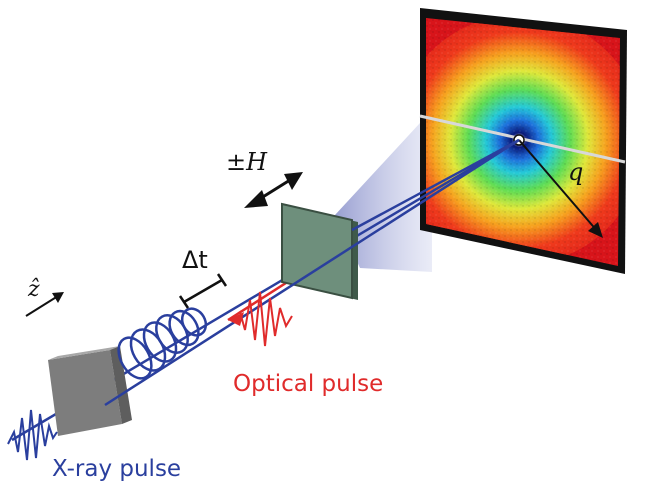  I want to click on delay-label: Δt, so click(195, 260).